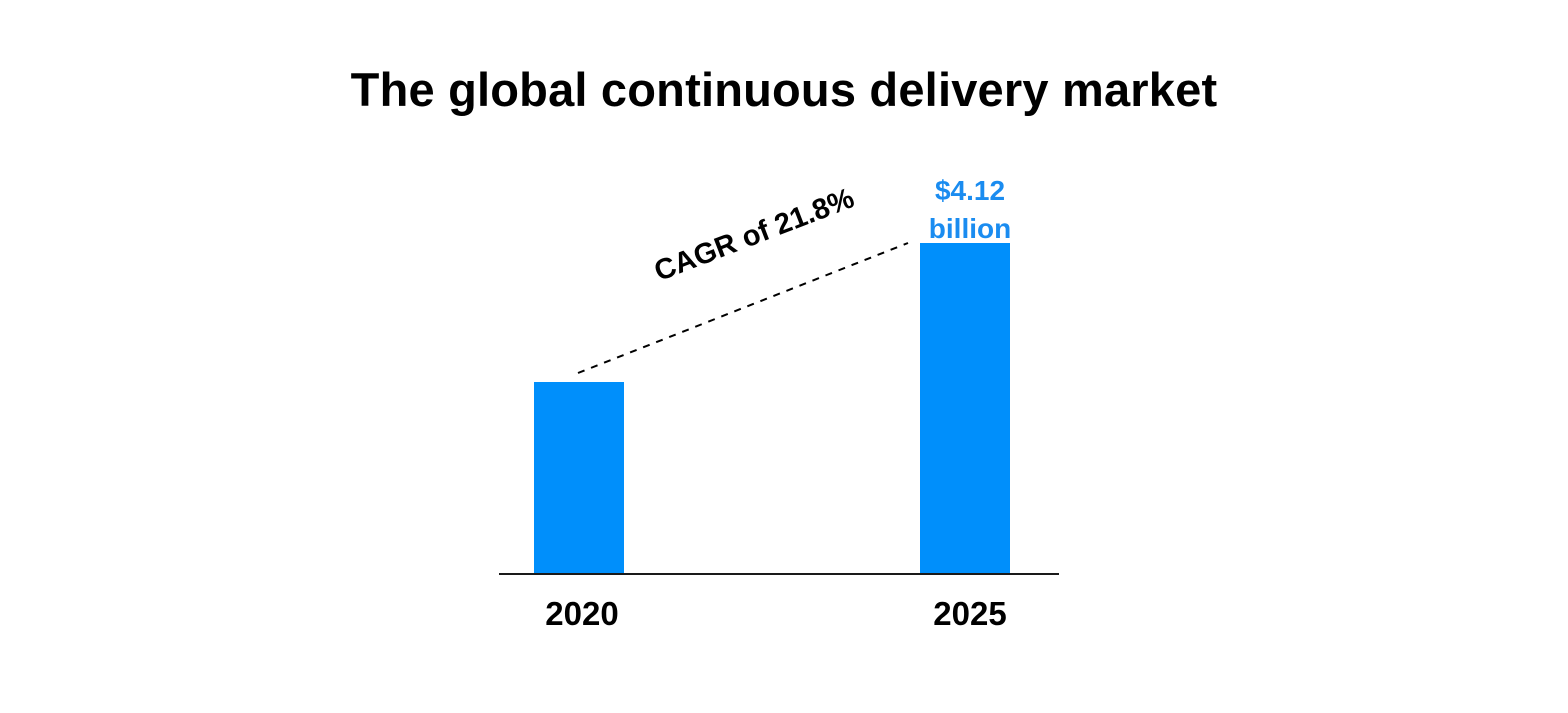  What do you see at coordinates (970, 613) in the screenshot?
I see `x-tick-2025: 2025` at bounding box center [970, 613].